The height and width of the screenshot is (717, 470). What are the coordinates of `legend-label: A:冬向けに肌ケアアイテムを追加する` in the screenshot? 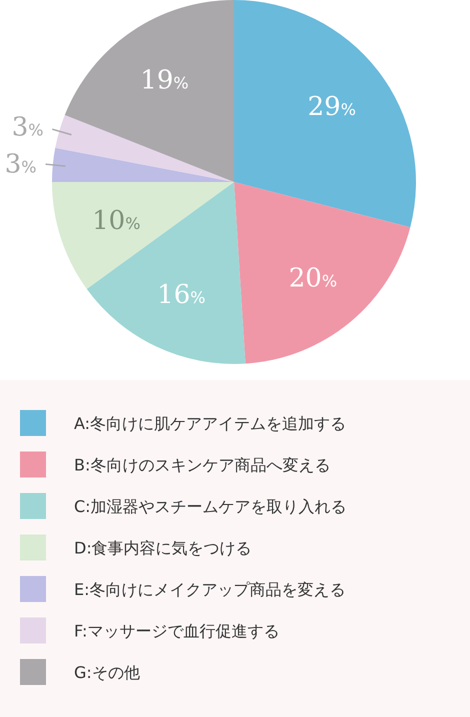 It's located at (210, 423).